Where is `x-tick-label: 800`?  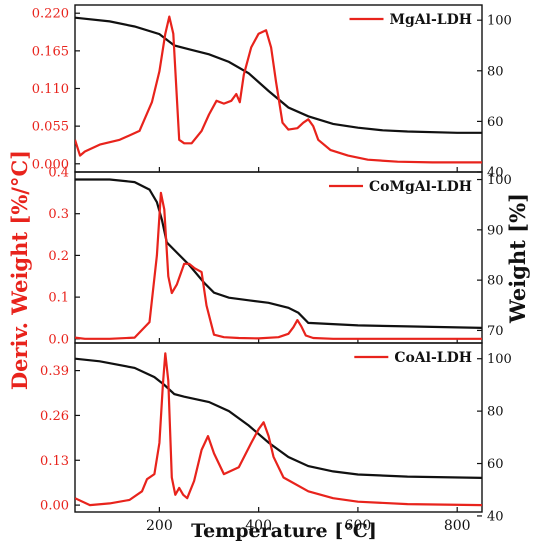
x-tick-label: 800 is located at coordinates (457, 526).